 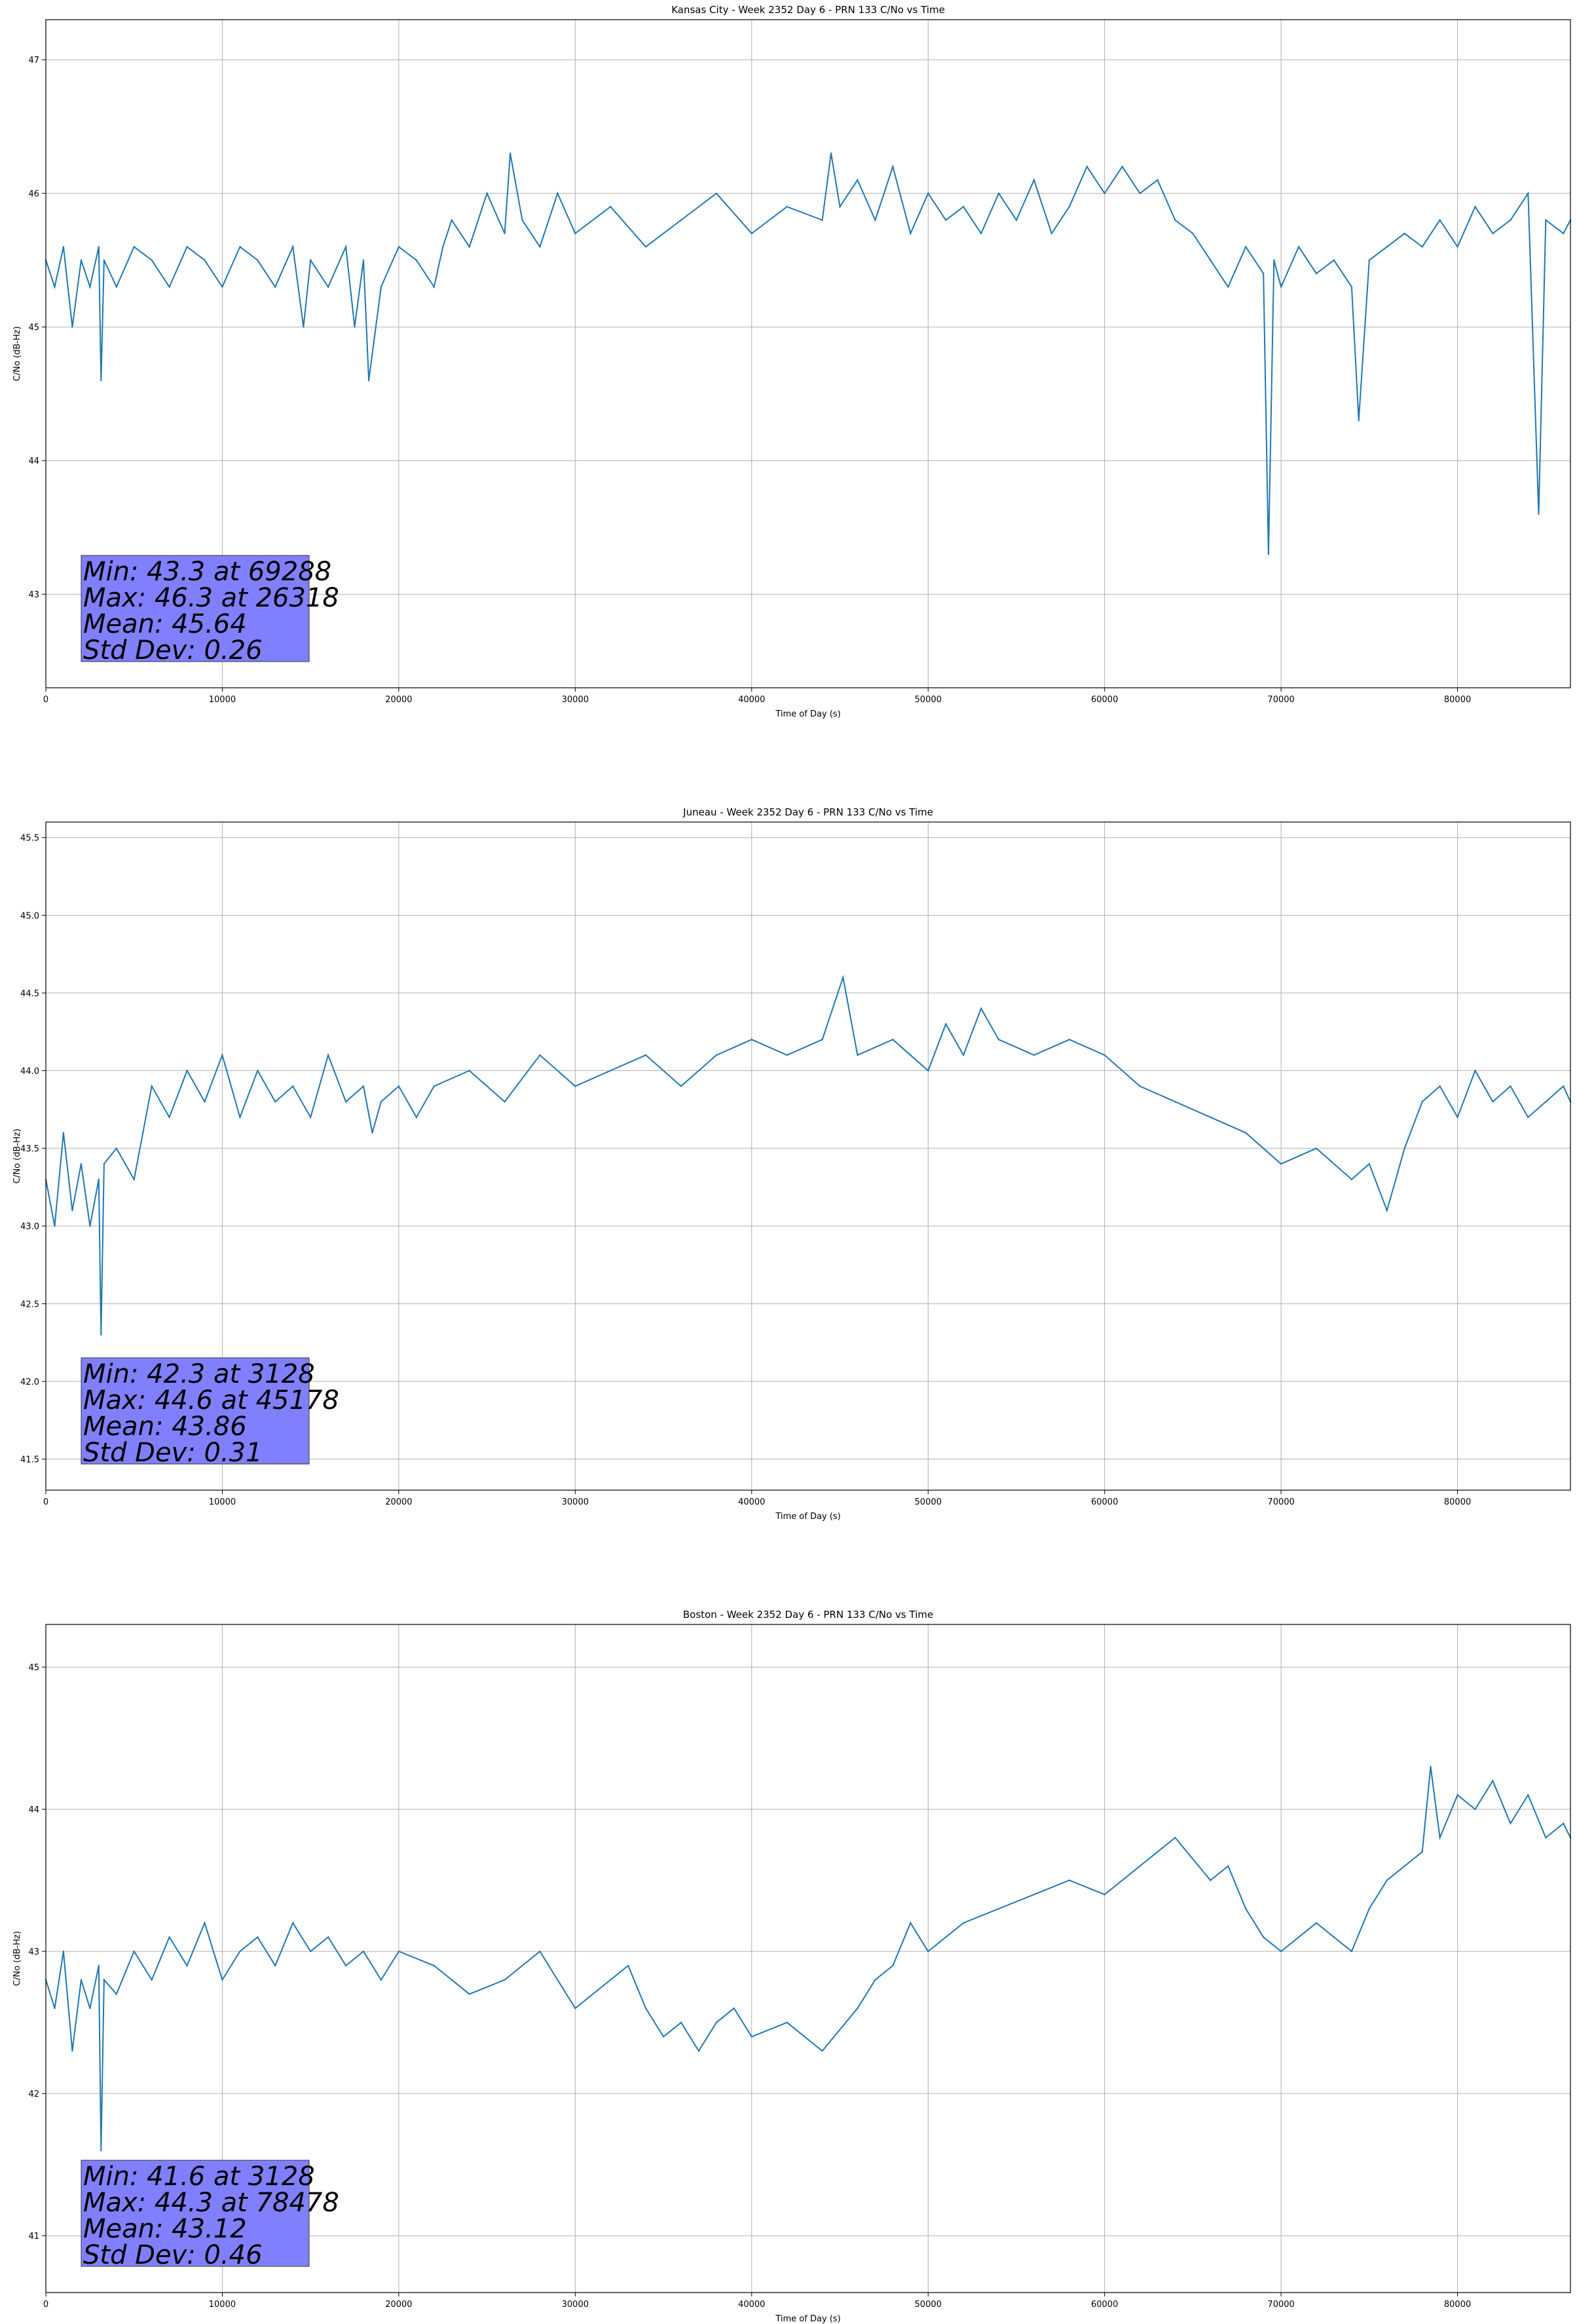 I want to click on stats-line: Std Dev: 0.31, so click(x=173, y=1453).